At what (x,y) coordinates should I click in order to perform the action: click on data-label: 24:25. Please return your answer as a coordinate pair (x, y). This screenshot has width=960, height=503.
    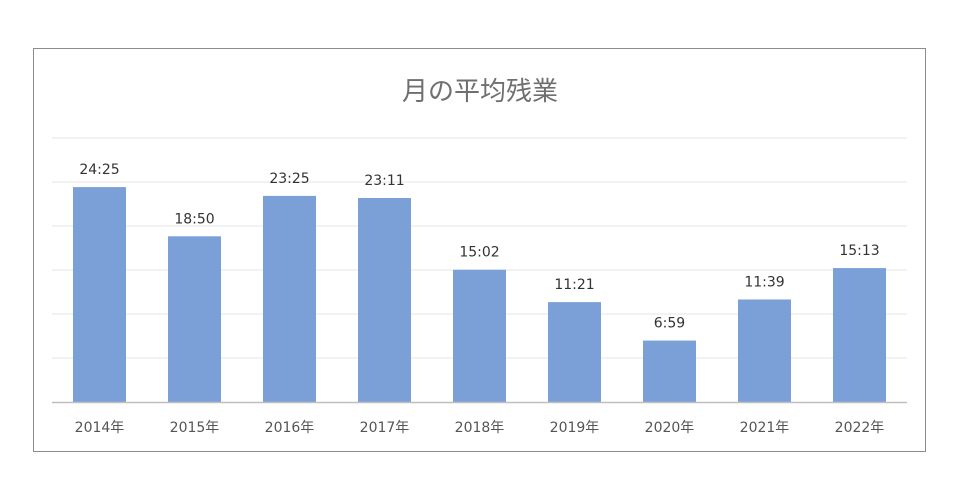
    Looking at the image, I should click on (99, 170).